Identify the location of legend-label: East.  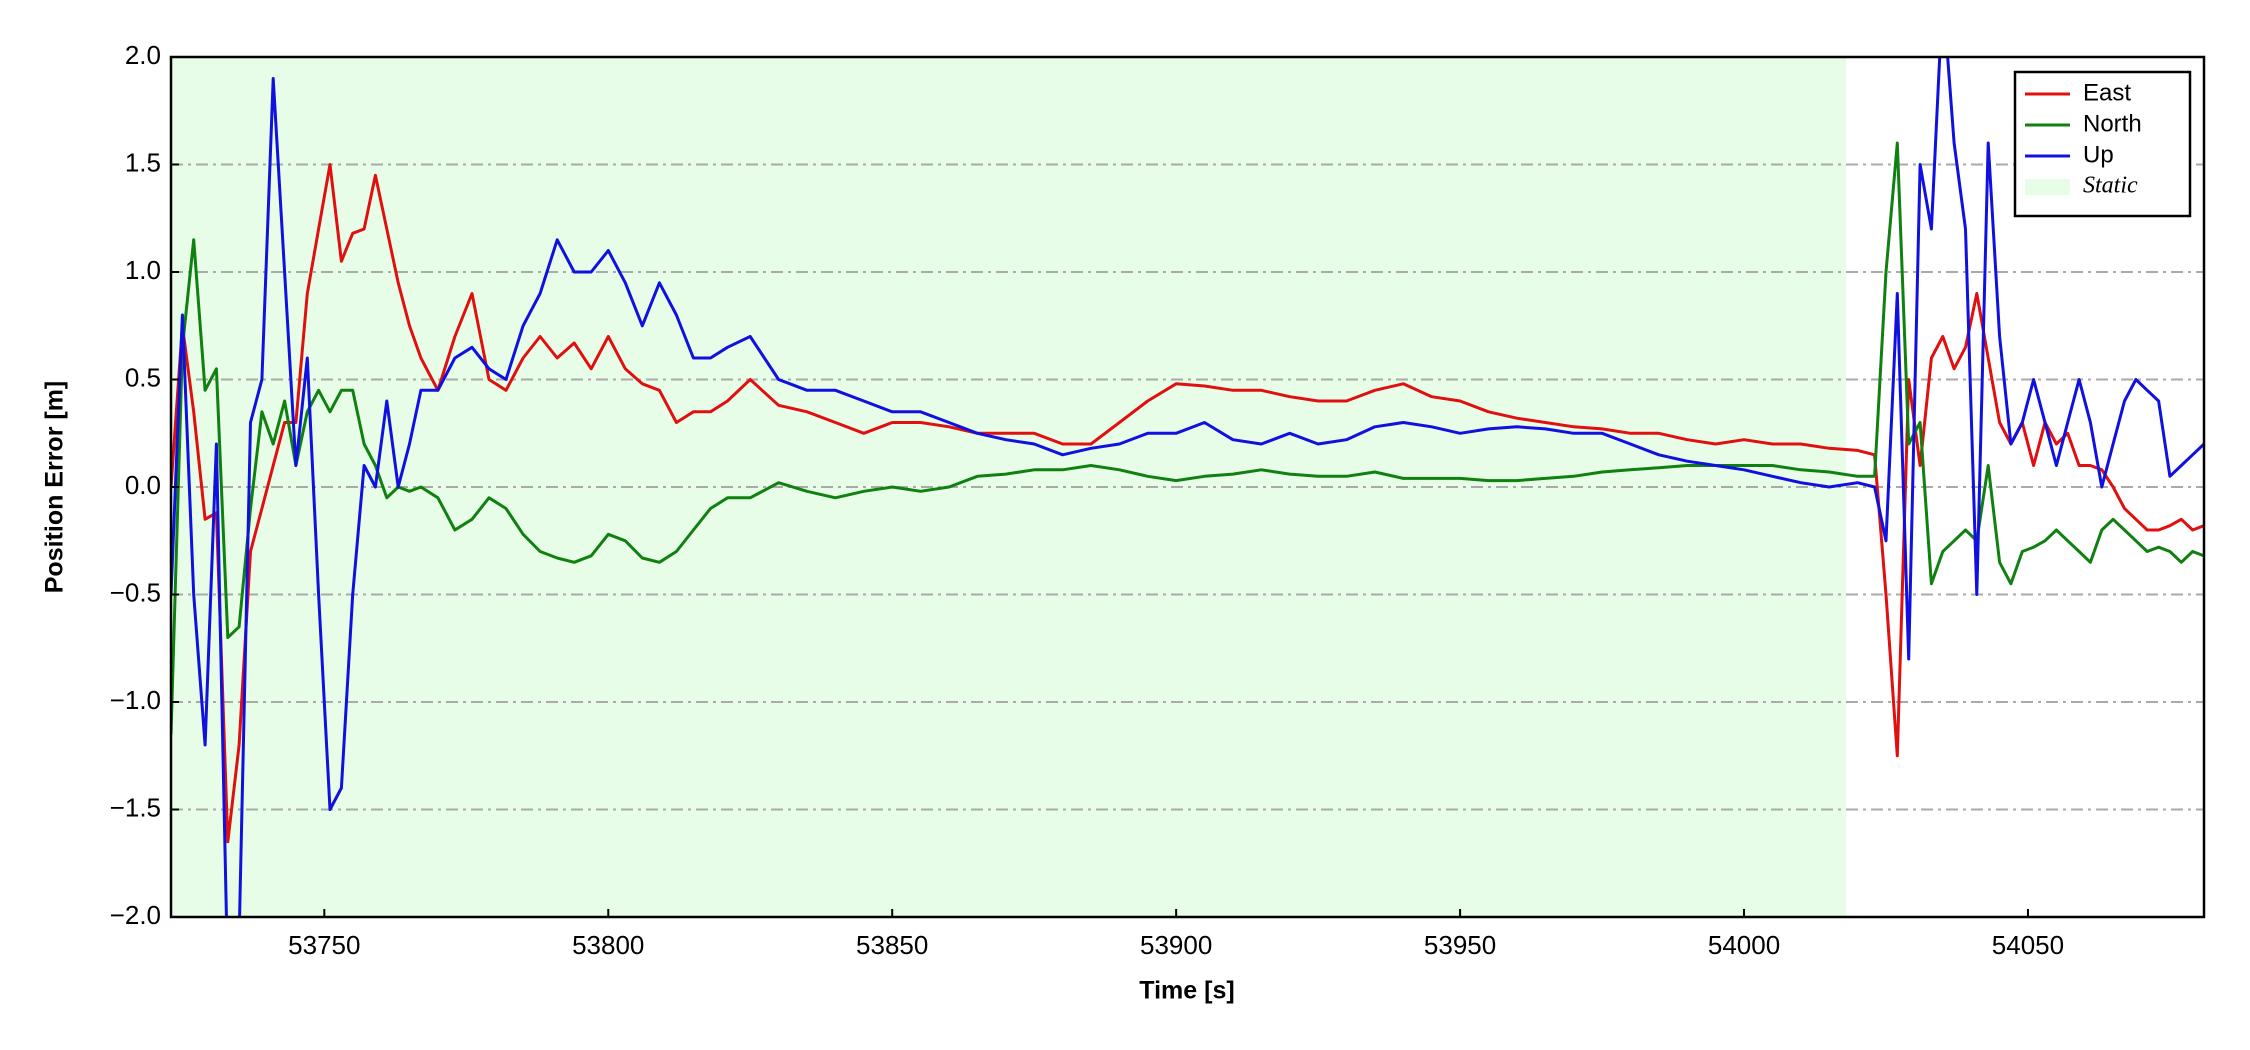
(2107, 92).